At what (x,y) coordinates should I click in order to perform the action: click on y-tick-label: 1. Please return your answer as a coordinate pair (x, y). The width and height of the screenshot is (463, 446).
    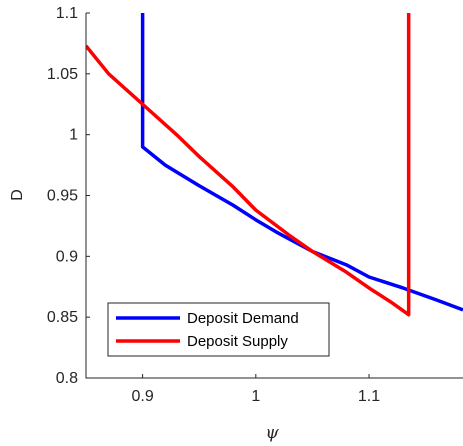
    Looking at the image, I should click on (73, 135).